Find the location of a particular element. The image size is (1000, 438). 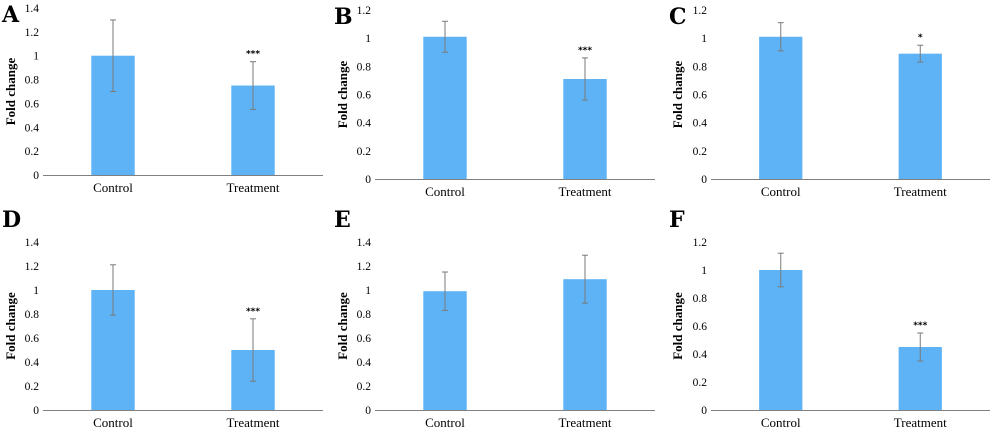

panel-letter: A is located at coordinates (10, 15).